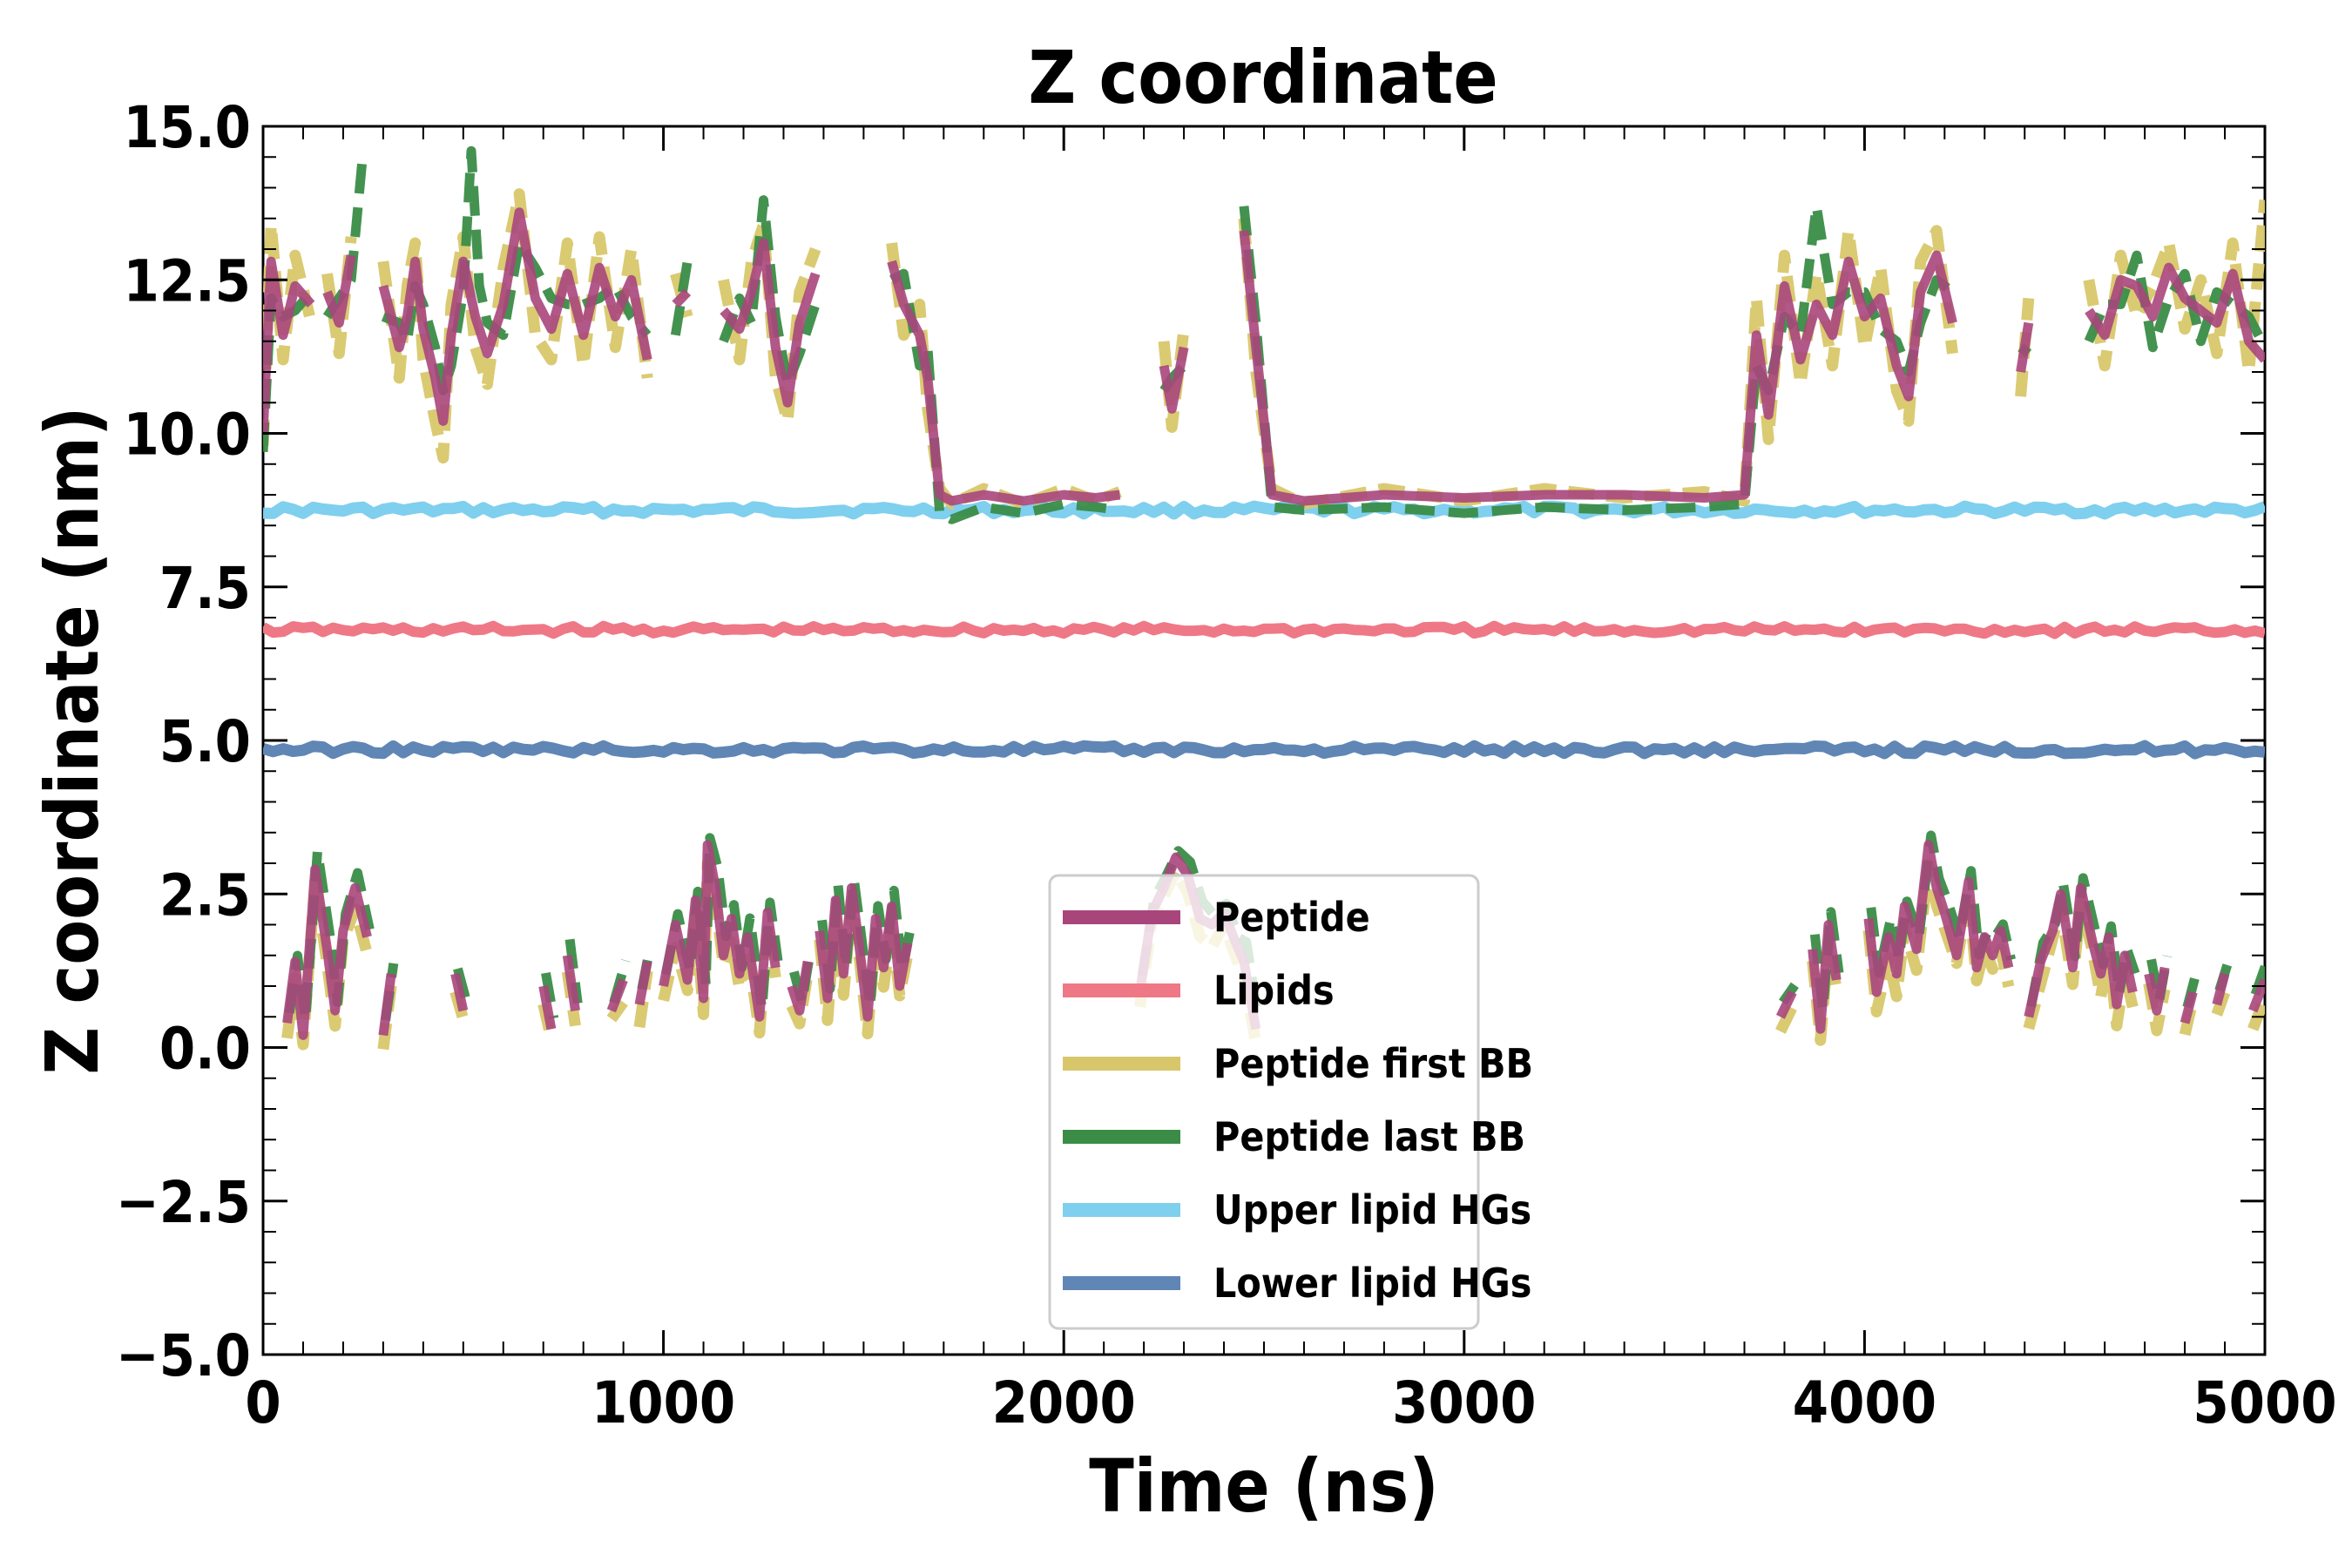 The height and width of the screenshot is (1568, 2352). What do you see at coordinates (1264, 629) in the screenshot?
I see `series-line-lipids` at bounding box center [1264, 629].